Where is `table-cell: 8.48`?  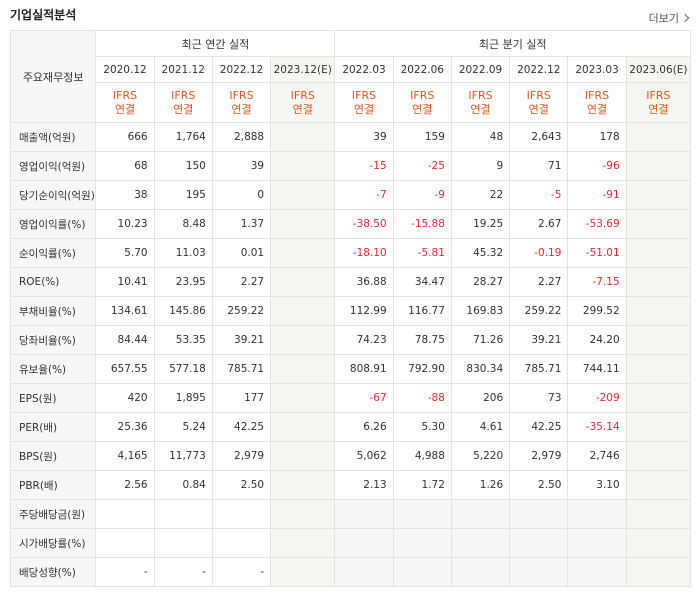 table-cell: 8.48 is located at coordinates (183, 224).